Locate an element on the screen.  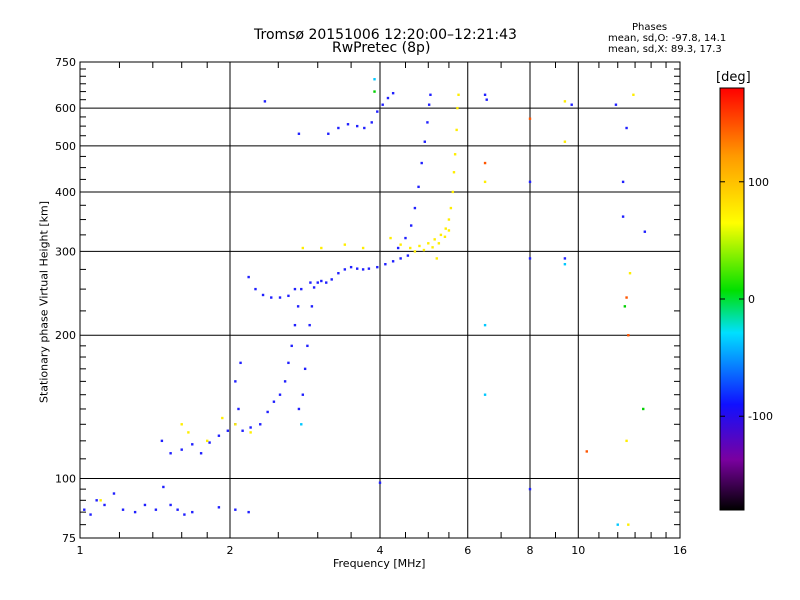
colorbar-tick-label: 0 is located at coordinates (751, 299).